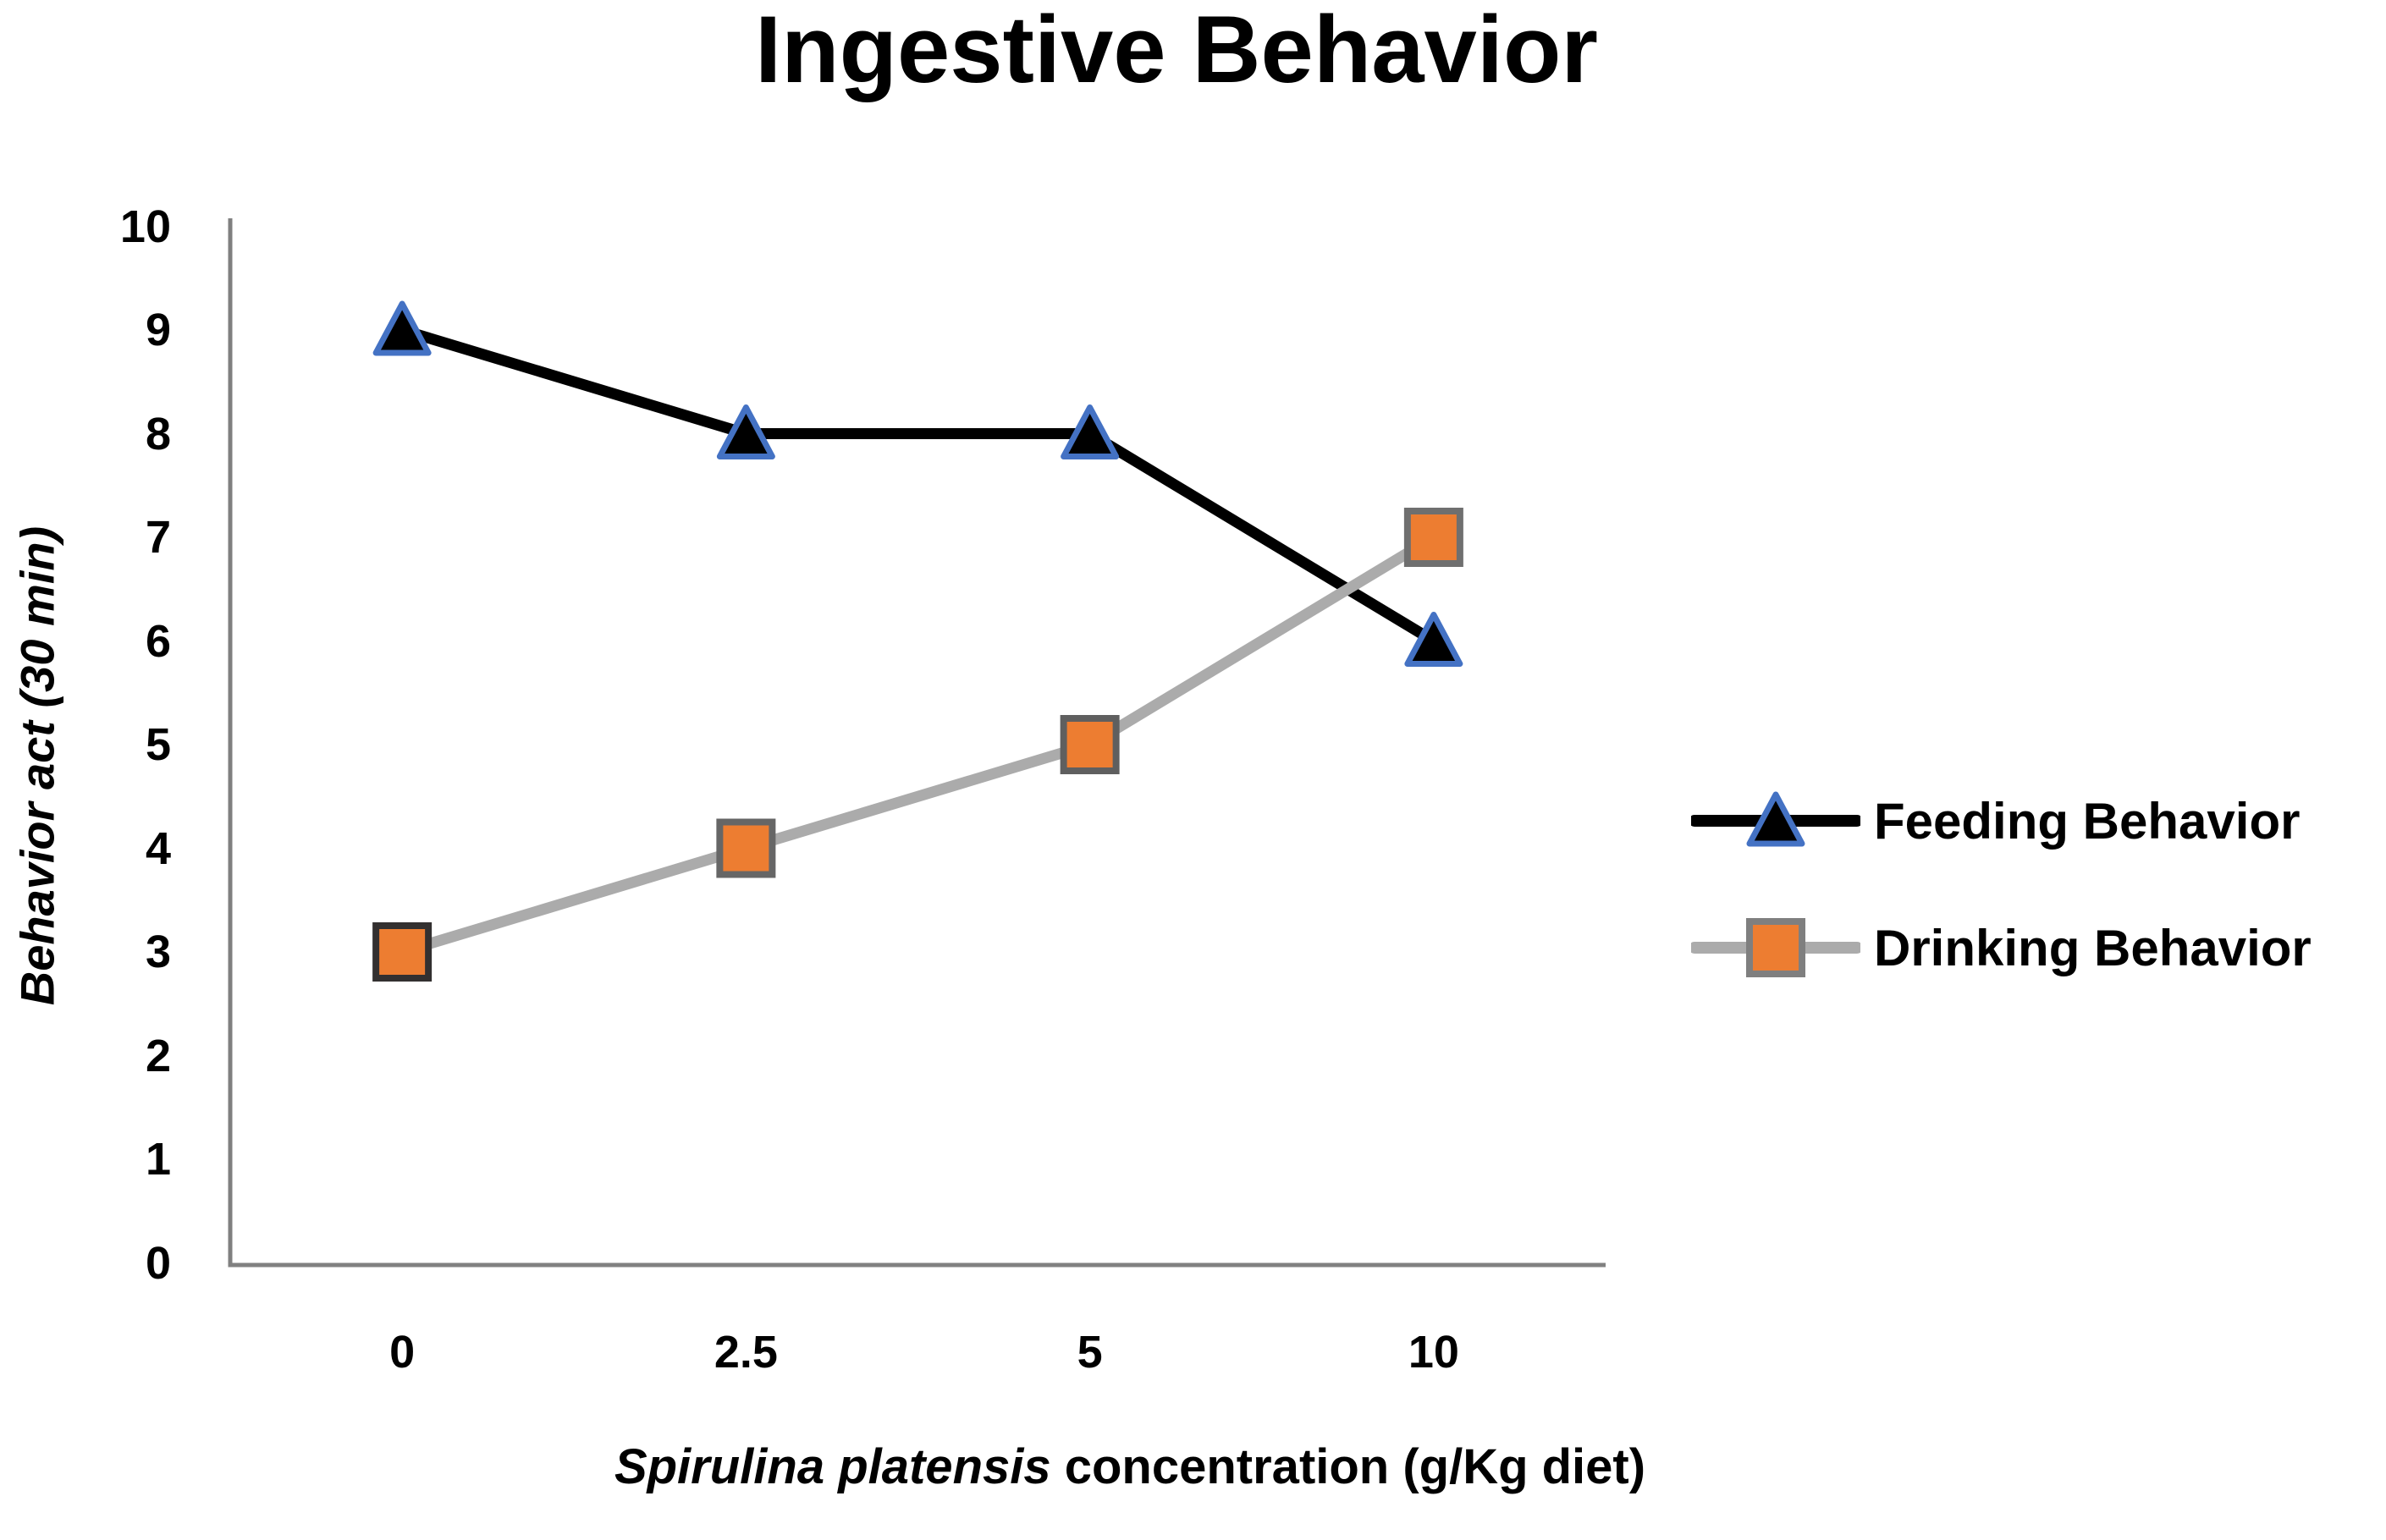 This screenshot has height=1540, width=2386. I want to click on y-tick-label: 2, so click(158, 1055).